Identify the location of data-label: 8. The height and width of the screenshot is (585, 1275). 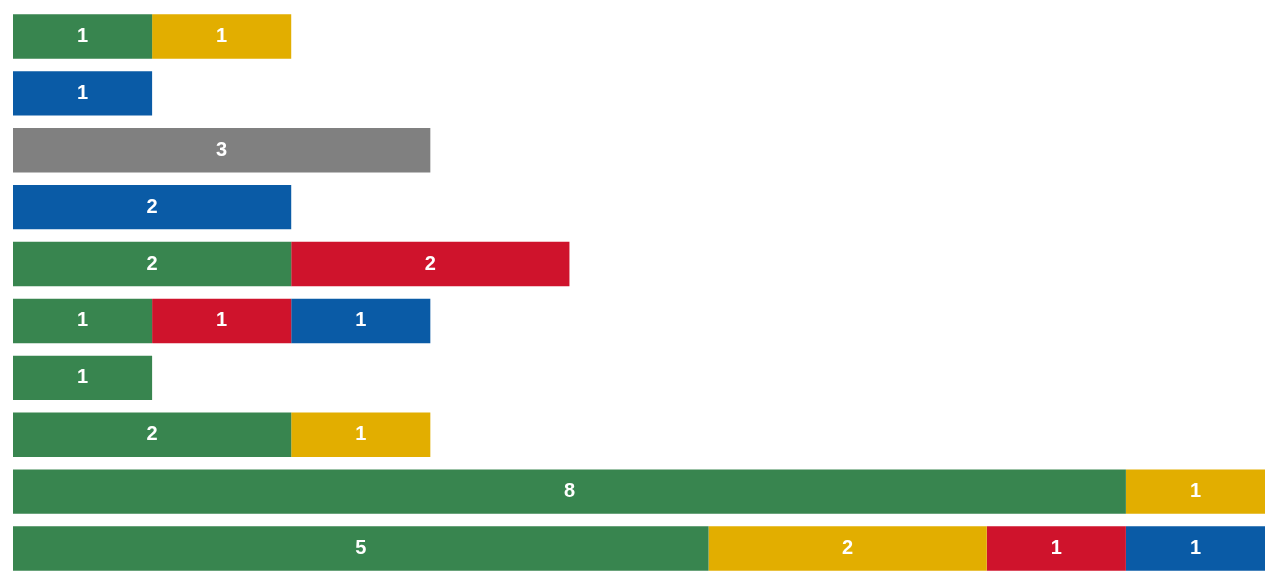
(569, 490).